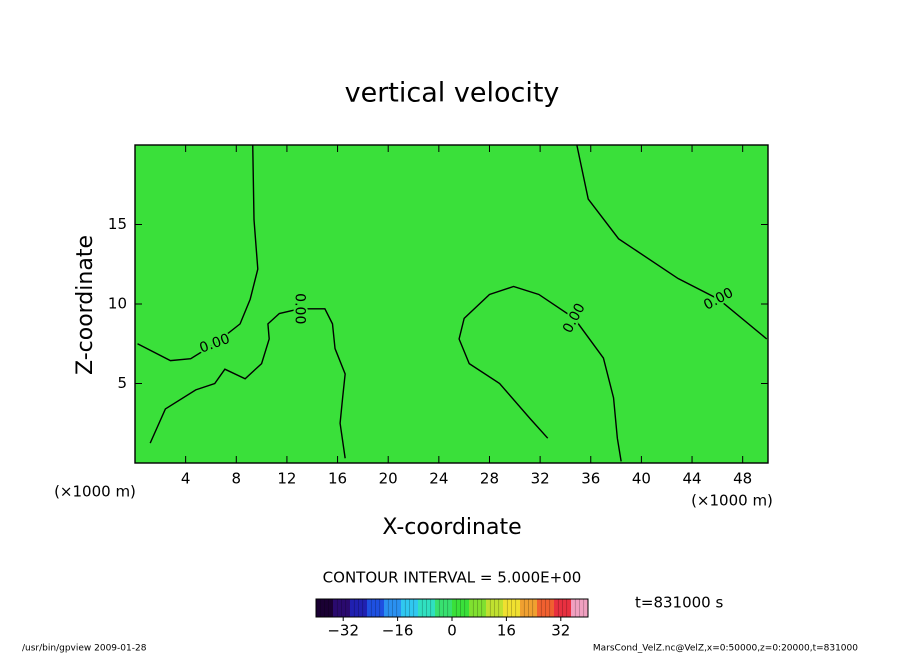  What do you see at coordinates (343, 631) in the screenshot?
I see `colorbar-tick-label: −32` at bounding box center [343, 631].